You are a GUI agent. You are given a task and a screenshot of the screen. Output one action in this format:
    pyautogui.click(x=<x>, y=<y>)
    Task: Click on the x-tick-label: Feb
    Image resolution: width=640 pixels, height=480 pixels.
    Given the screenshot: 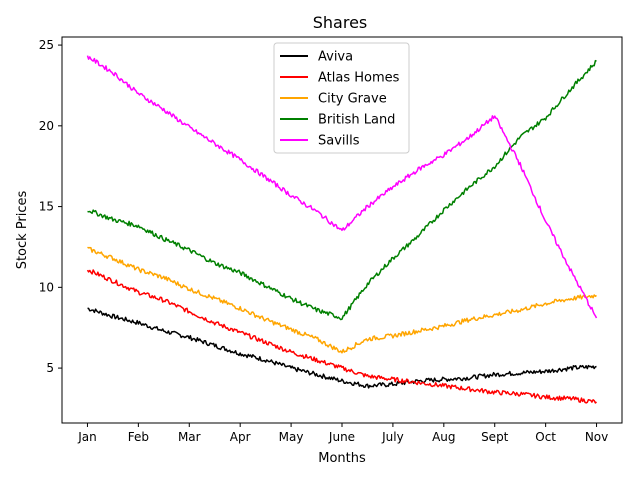 What is the action you would take?
    pyautogui.click(x=138, y=437)
    